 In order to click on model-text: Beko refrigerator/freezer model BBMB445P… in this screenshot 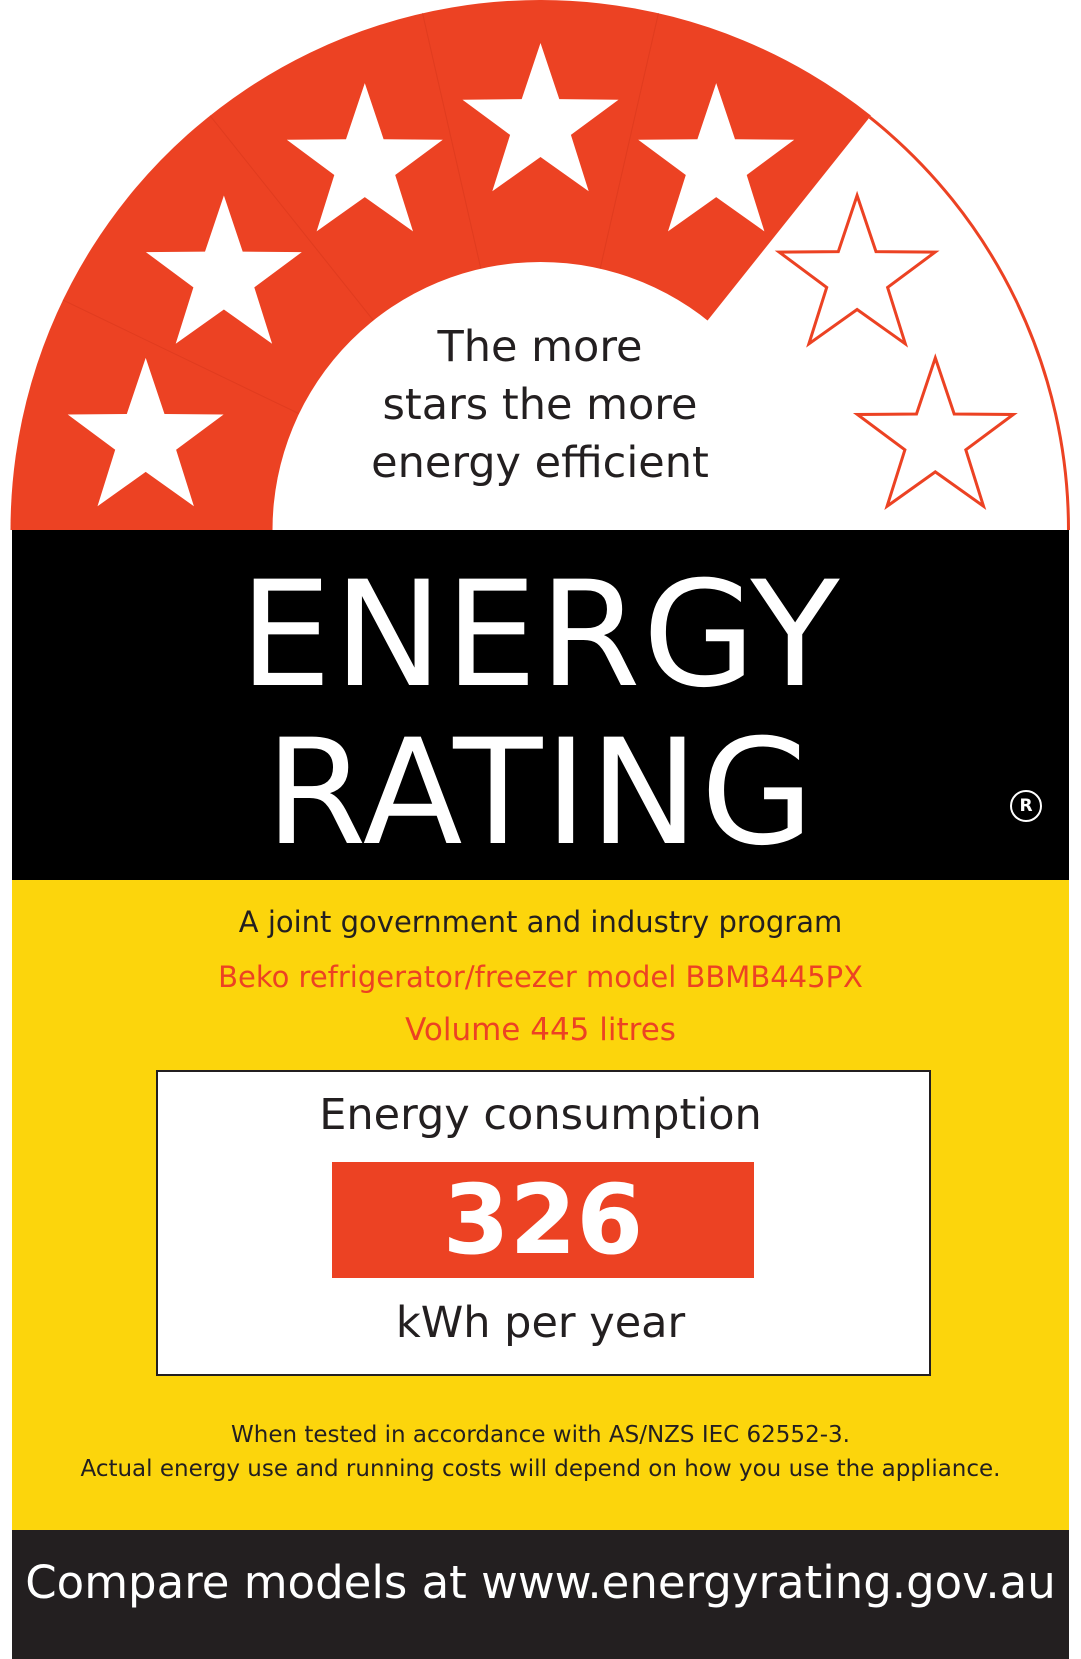, I will do `click(540, 977)`.